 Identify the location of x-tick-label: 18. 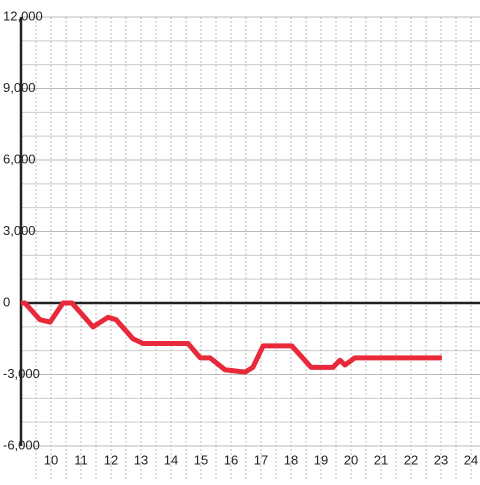
(291, 459).